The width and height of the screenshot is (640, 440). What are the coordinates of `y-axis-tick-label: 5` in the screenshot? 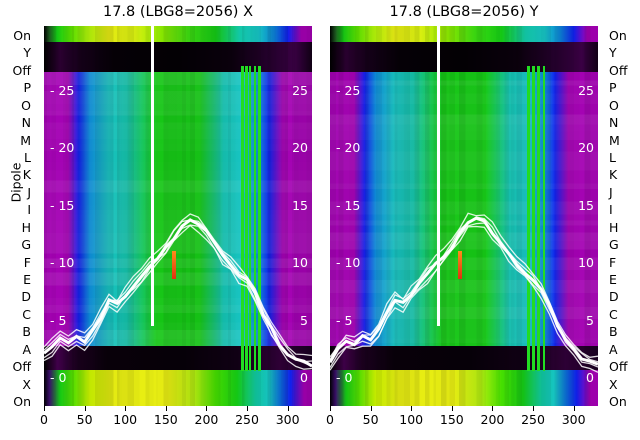 It's located at (590, 320).